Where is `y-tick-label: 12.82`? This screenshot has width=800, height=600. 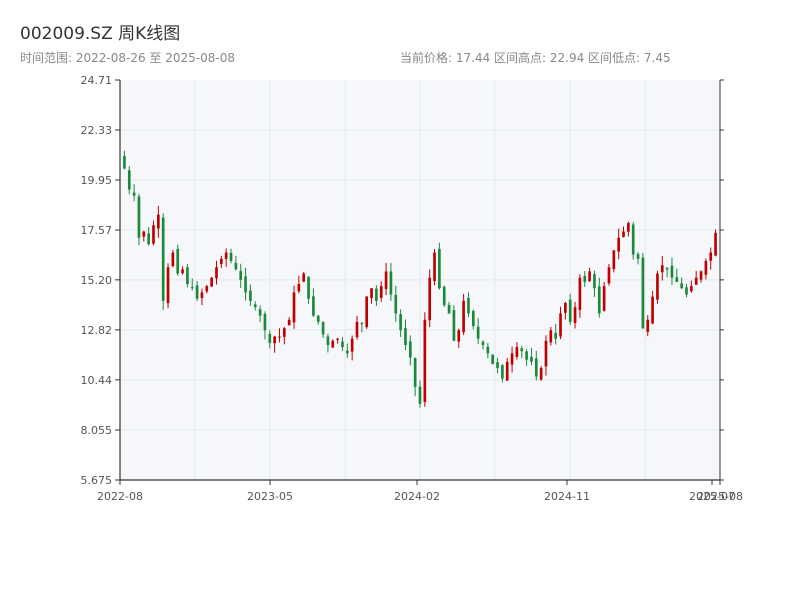 y-tick-label: 12.82 is located at coordinates (97, 330).